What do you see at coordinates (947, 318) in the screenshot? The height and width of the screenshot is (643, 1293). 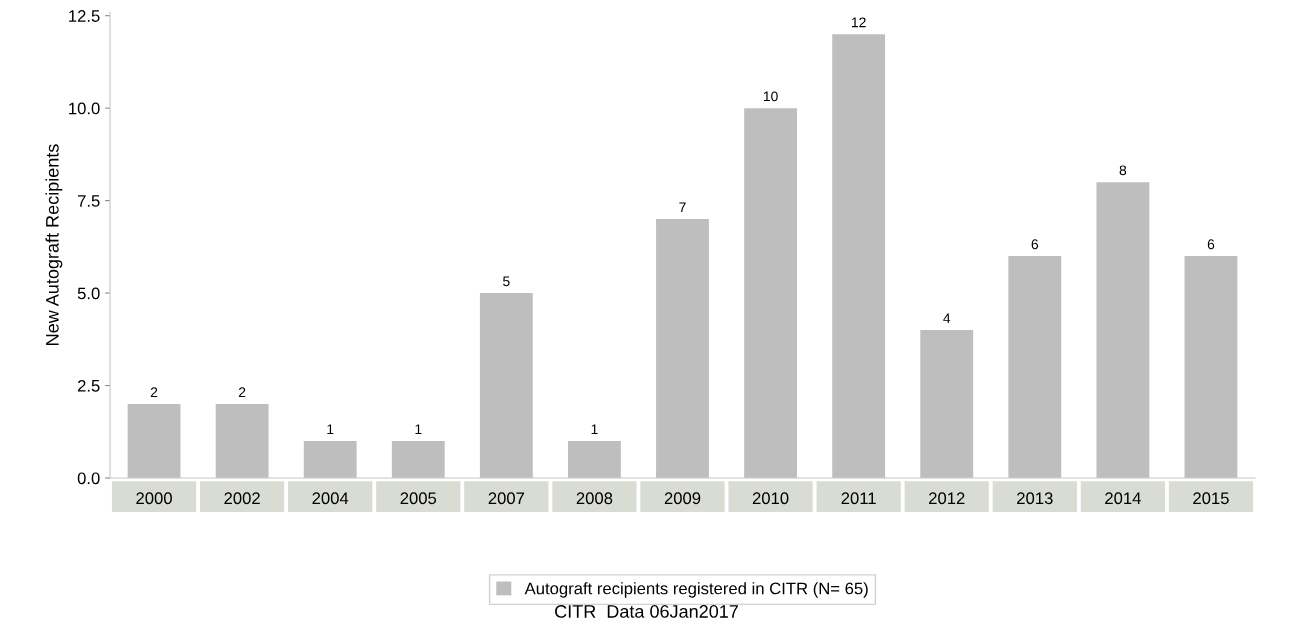 I see `data-label: 4` at bounding box center [947, 318].